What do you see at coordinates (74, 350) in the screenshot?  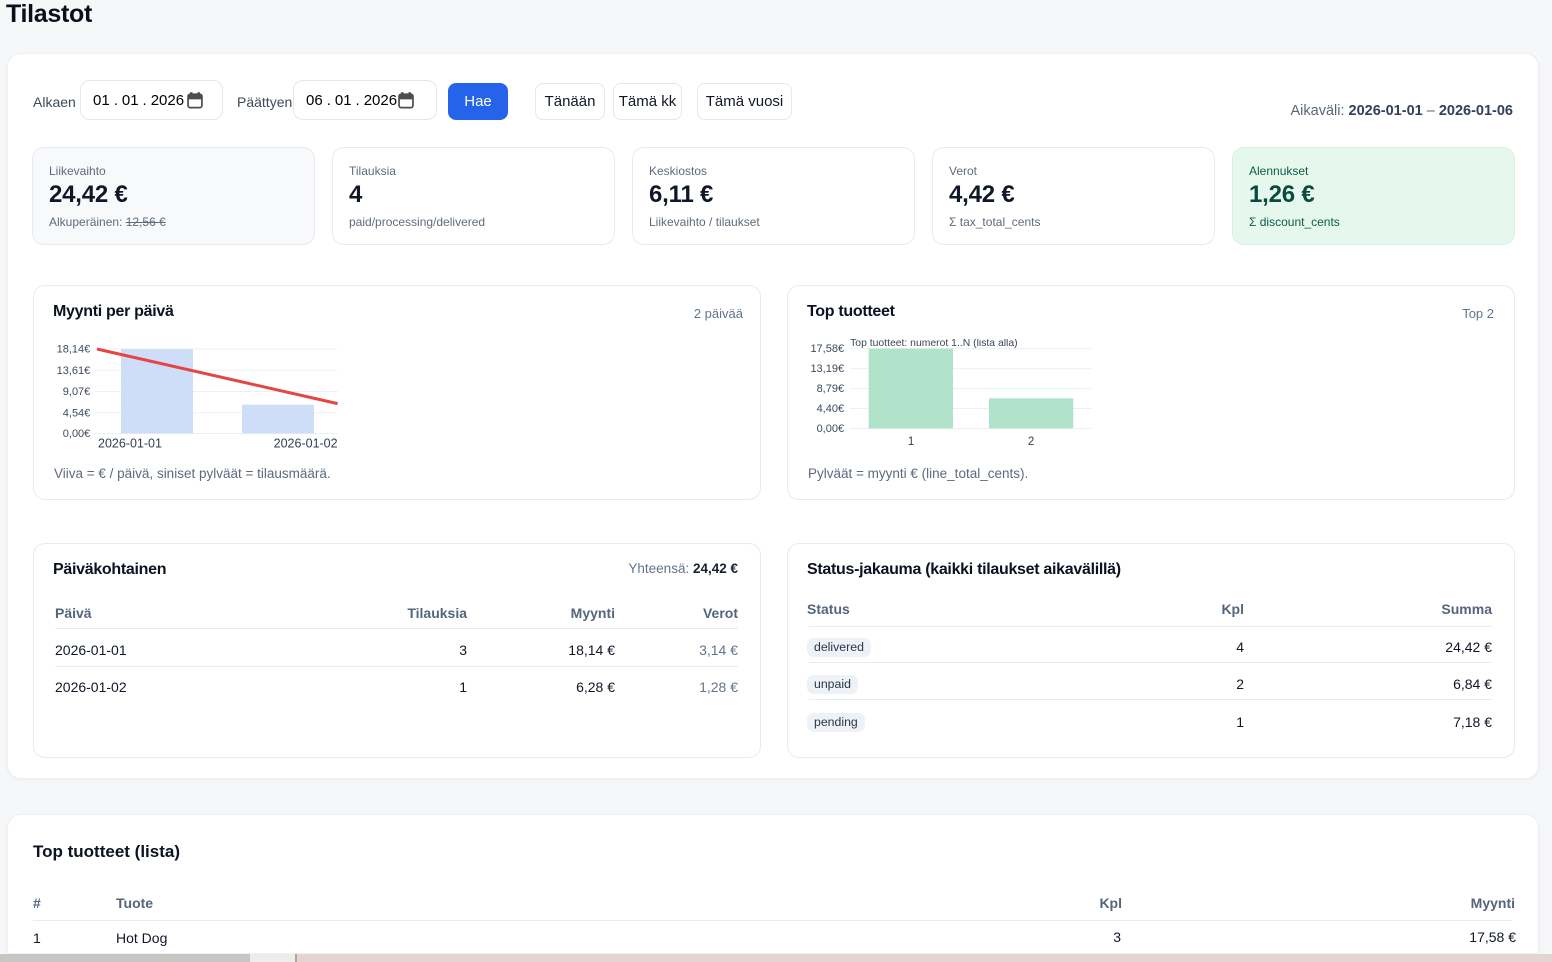 I see `svg-text: 18,14€` at bounding box center [74, 350].